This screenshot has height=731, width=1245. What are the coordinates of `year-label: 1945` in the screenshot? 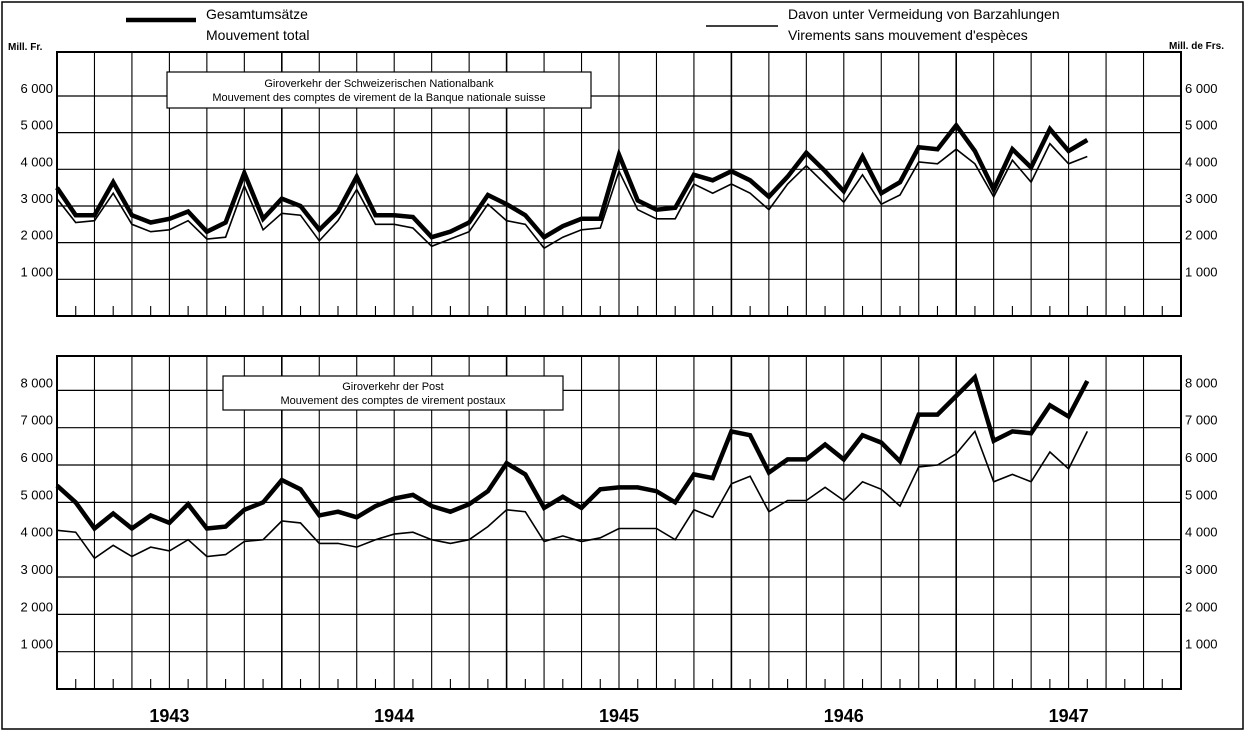 It's located at (619, 716).